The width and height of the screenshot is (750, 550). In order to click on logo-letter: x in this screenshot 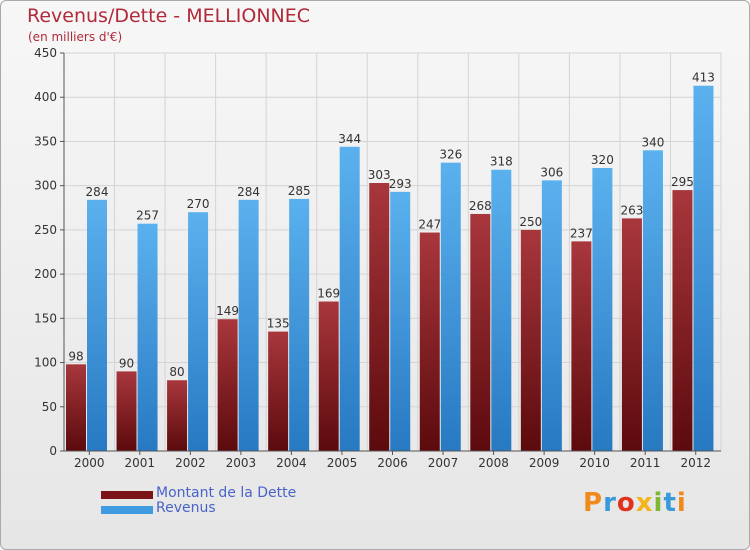, I will do `click(644, 503)`.